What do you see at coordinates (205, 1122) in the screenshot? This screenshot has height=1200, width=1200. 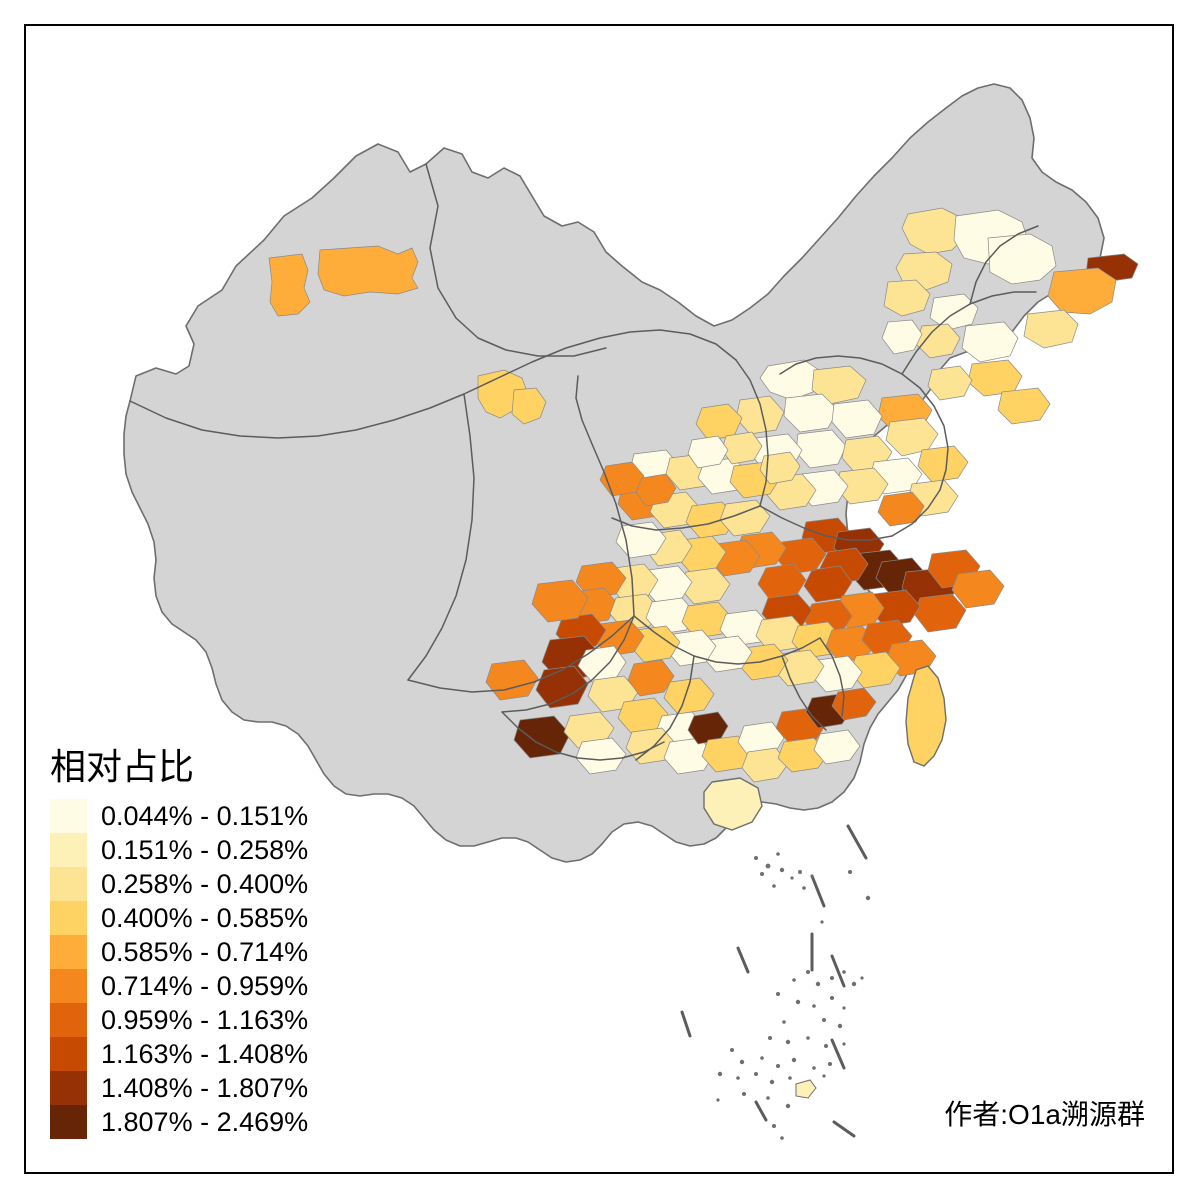 I see `legend-label: 1.807% - 2.469%` at bounding box center [205, 1122].